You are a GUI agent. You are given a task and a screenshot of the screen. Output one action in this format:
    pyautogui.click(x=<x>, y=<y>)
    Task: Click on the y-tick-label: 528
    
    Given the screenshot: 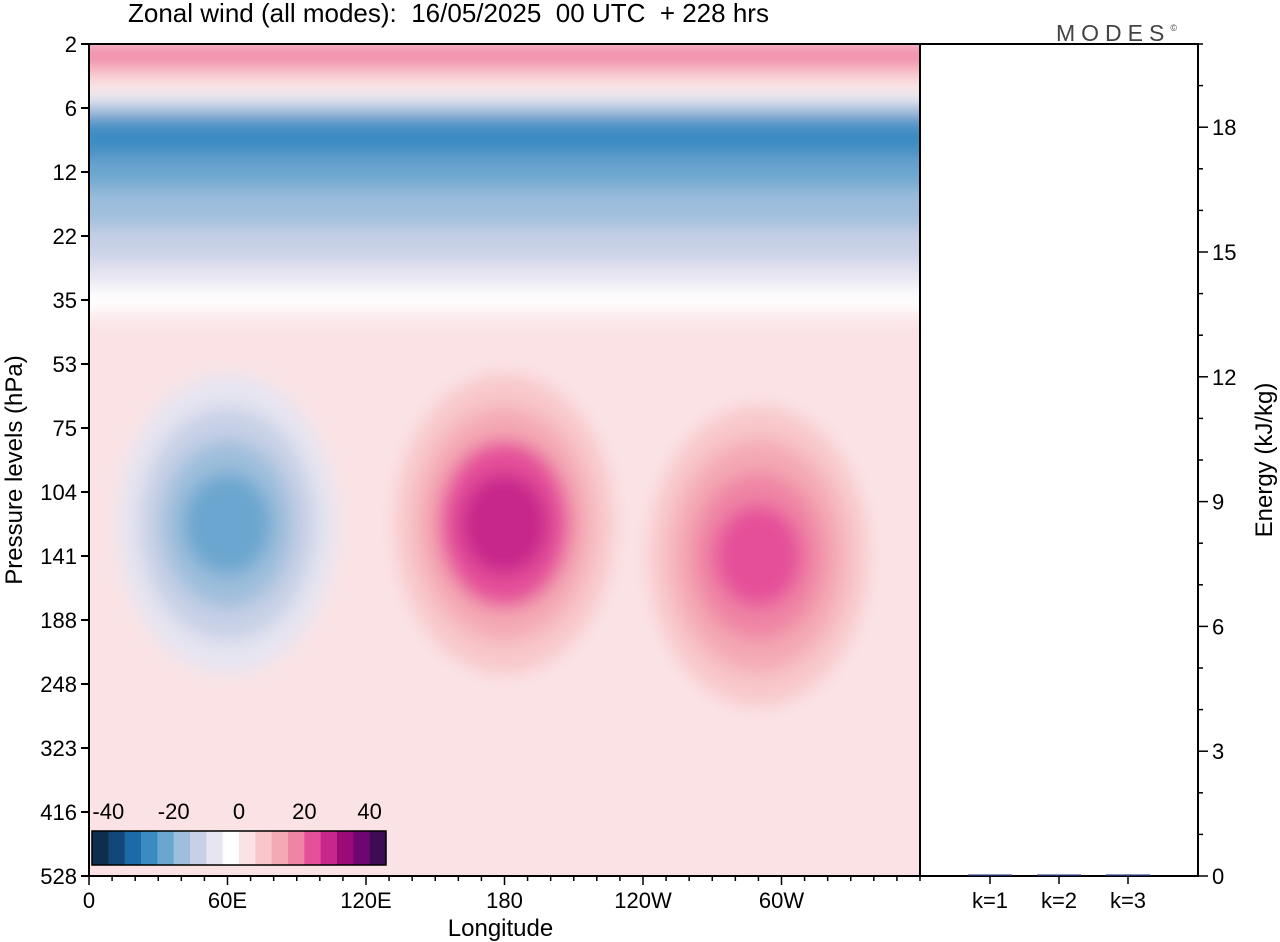 What is the action you would take?
    pyautogui.click(x=58, y=876)
    